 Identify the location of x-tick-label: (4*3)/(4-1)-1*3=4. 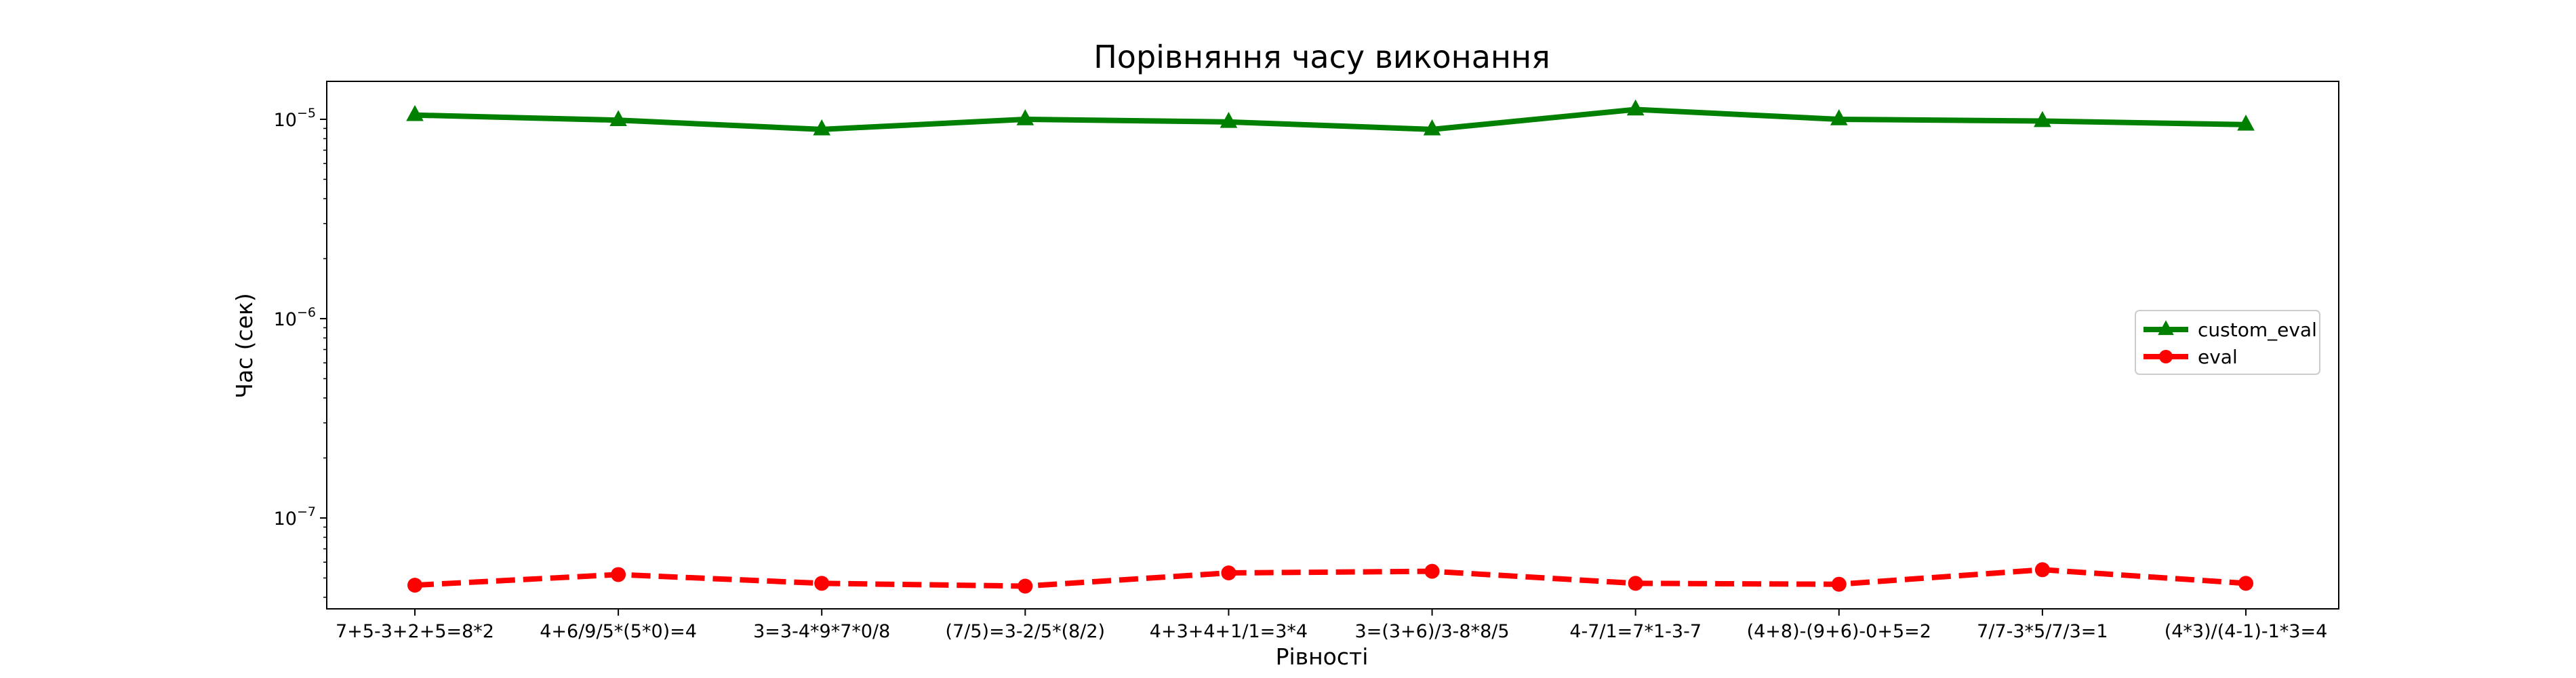
(2246, 631).